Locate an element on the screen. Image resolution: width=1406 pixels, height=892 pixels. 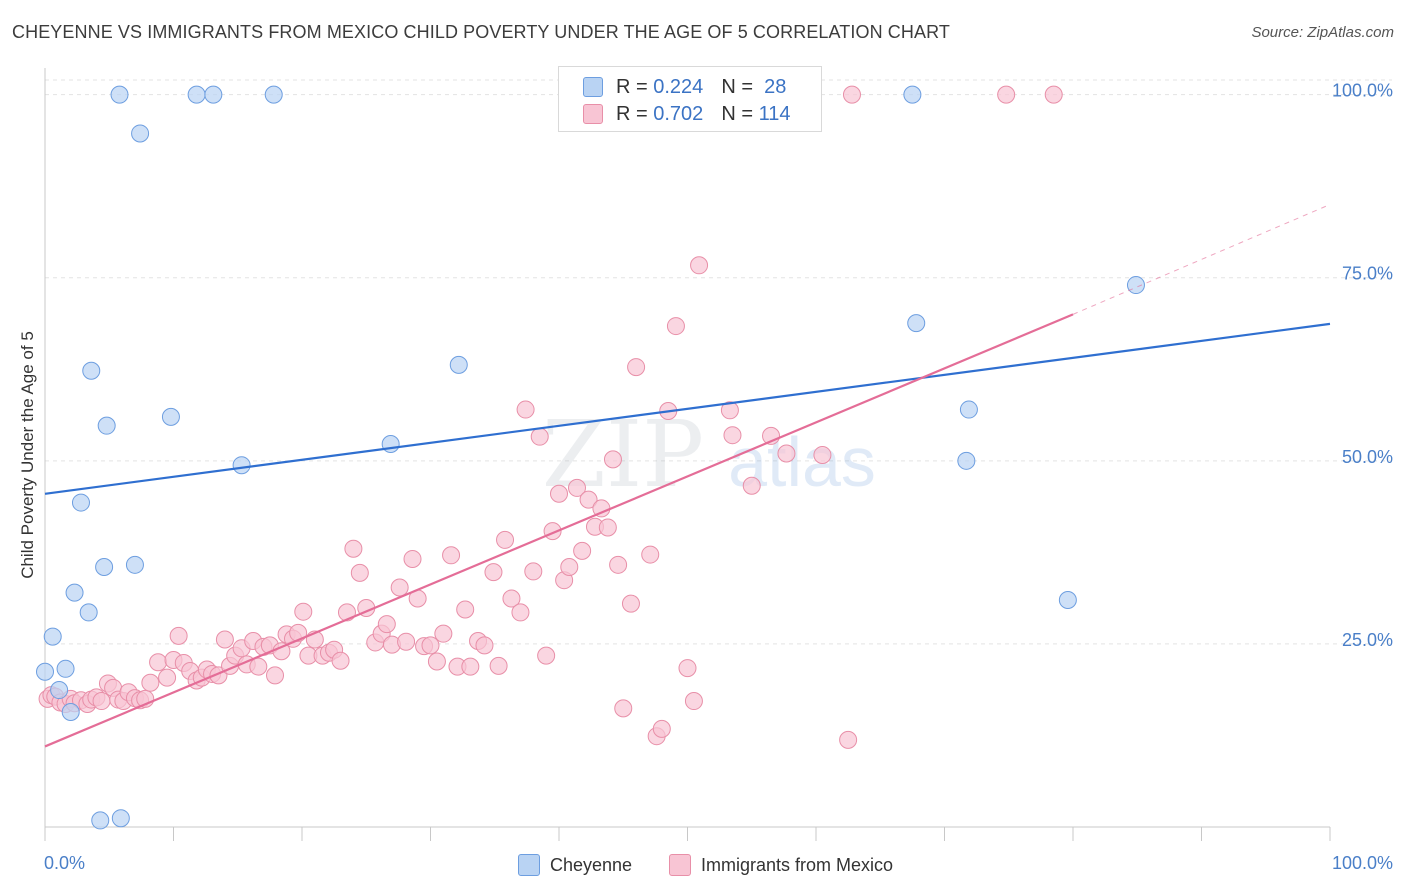
y-tick-label: 25.0% is located at coordinates (1367, 640).